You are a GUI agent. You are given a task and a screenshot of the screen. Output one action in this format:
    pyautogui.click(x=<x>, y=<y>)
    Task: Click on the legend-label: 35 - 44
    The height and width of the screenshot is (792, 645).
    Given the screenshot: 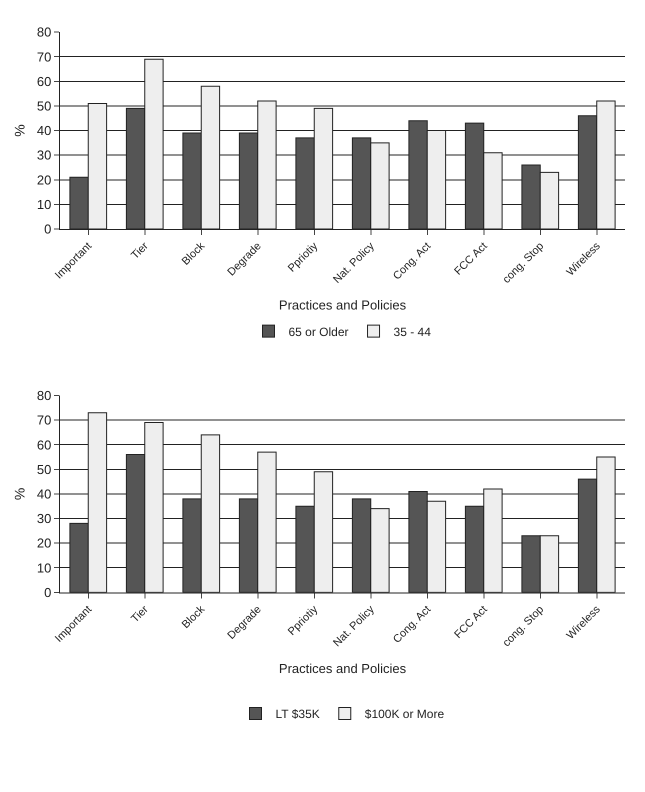 What is the action you would take?
    pyautogui.click(x=413, y=331)
    